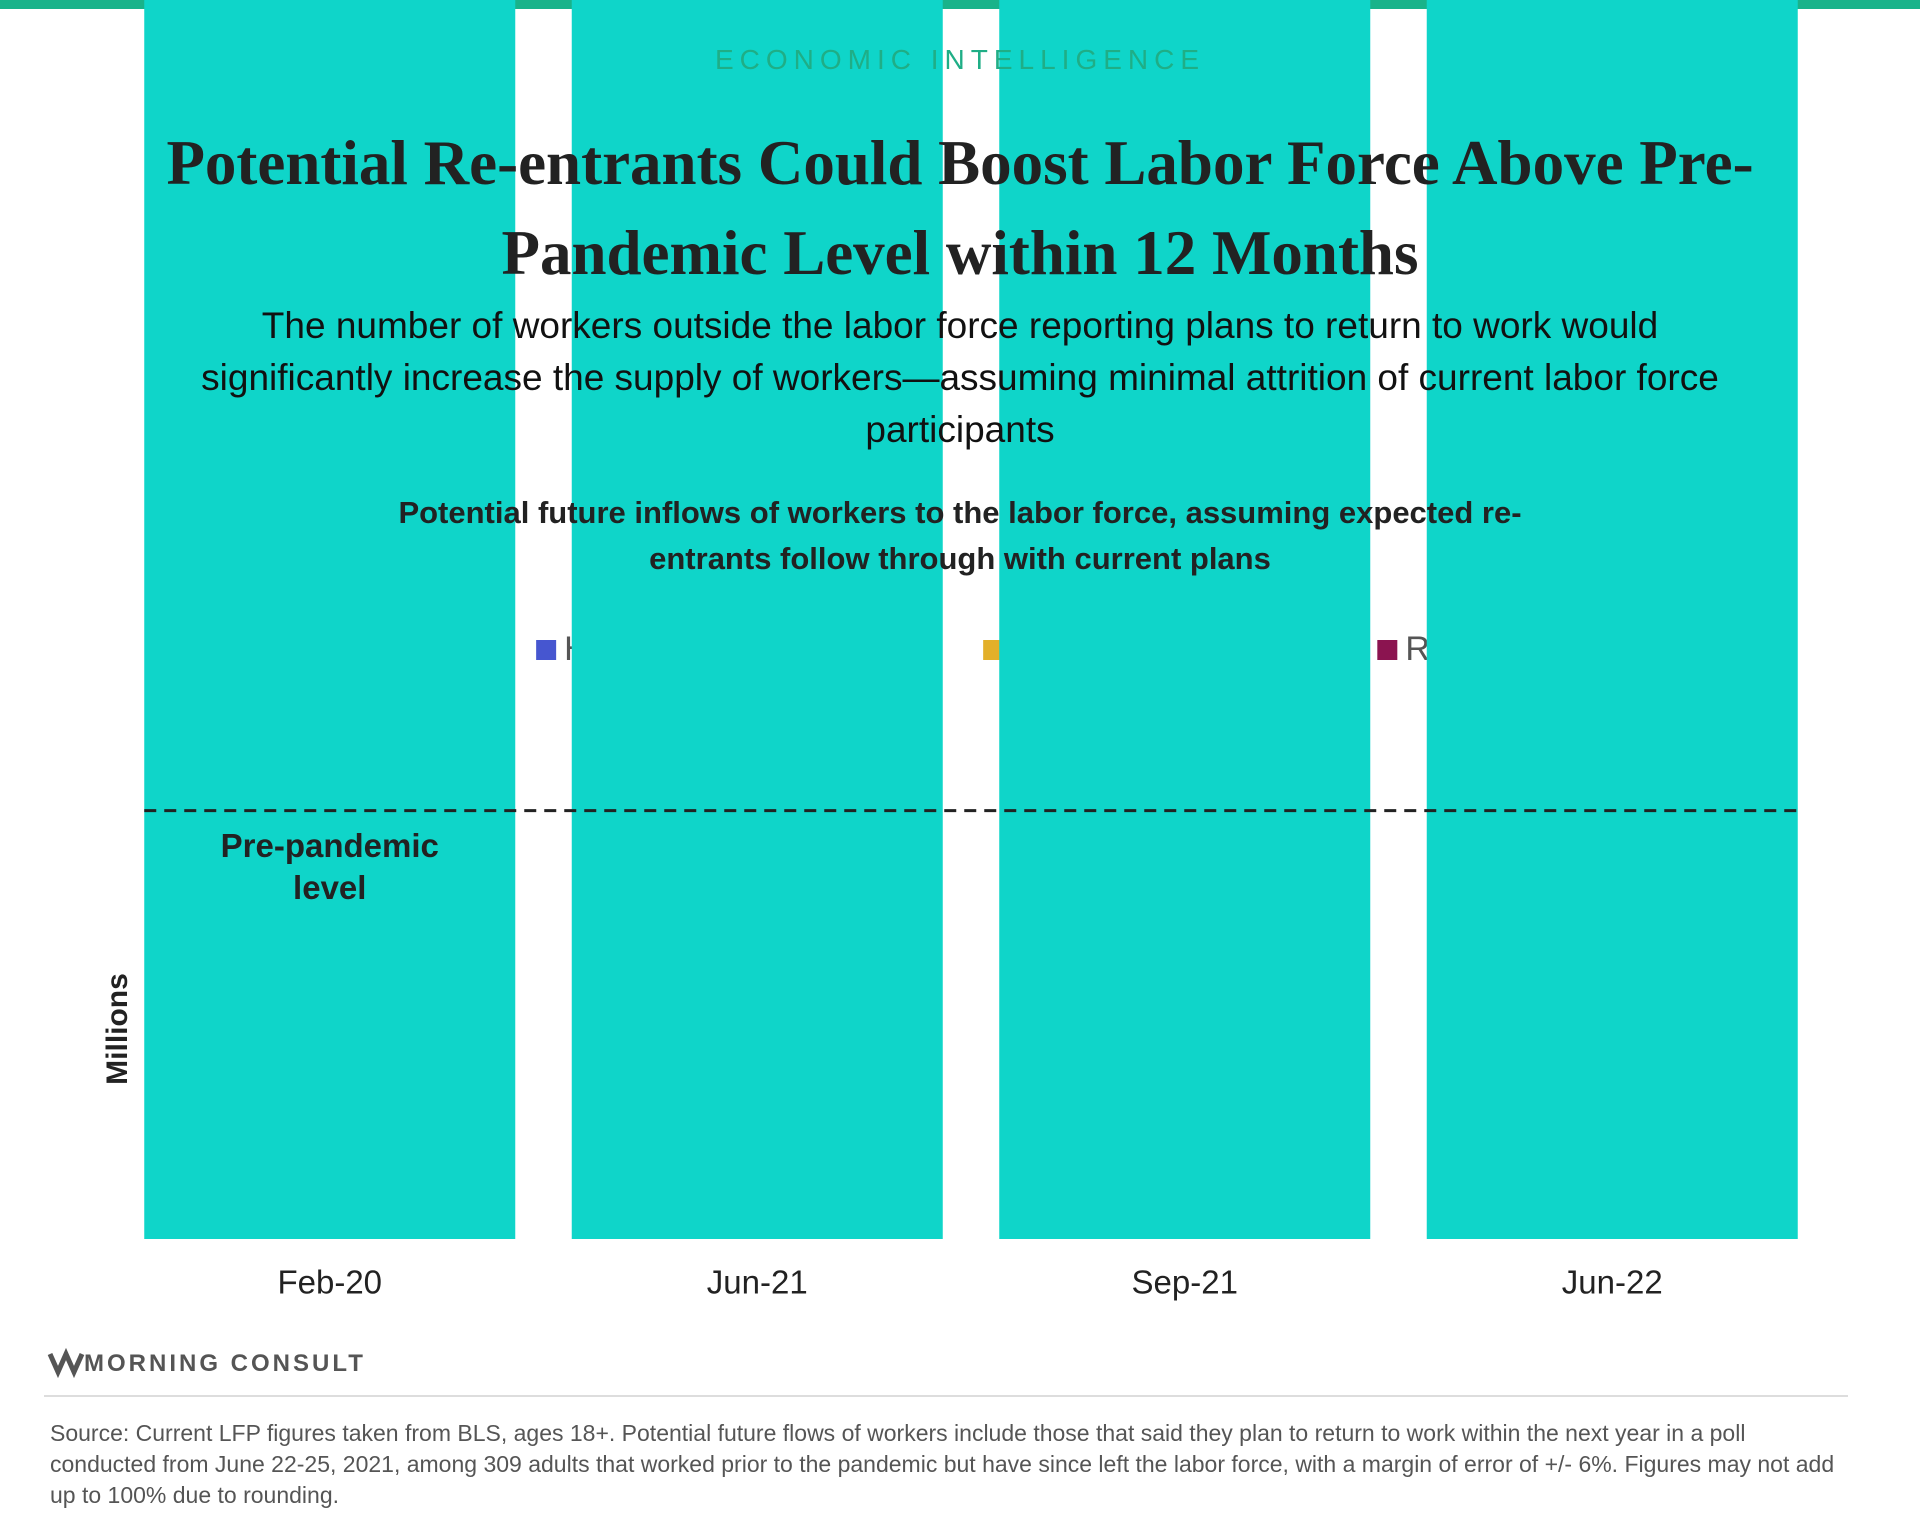 This screenshot has height=1536, width=1920. I want to click on brand: MORNING CONSULT, so click(225, 1363).